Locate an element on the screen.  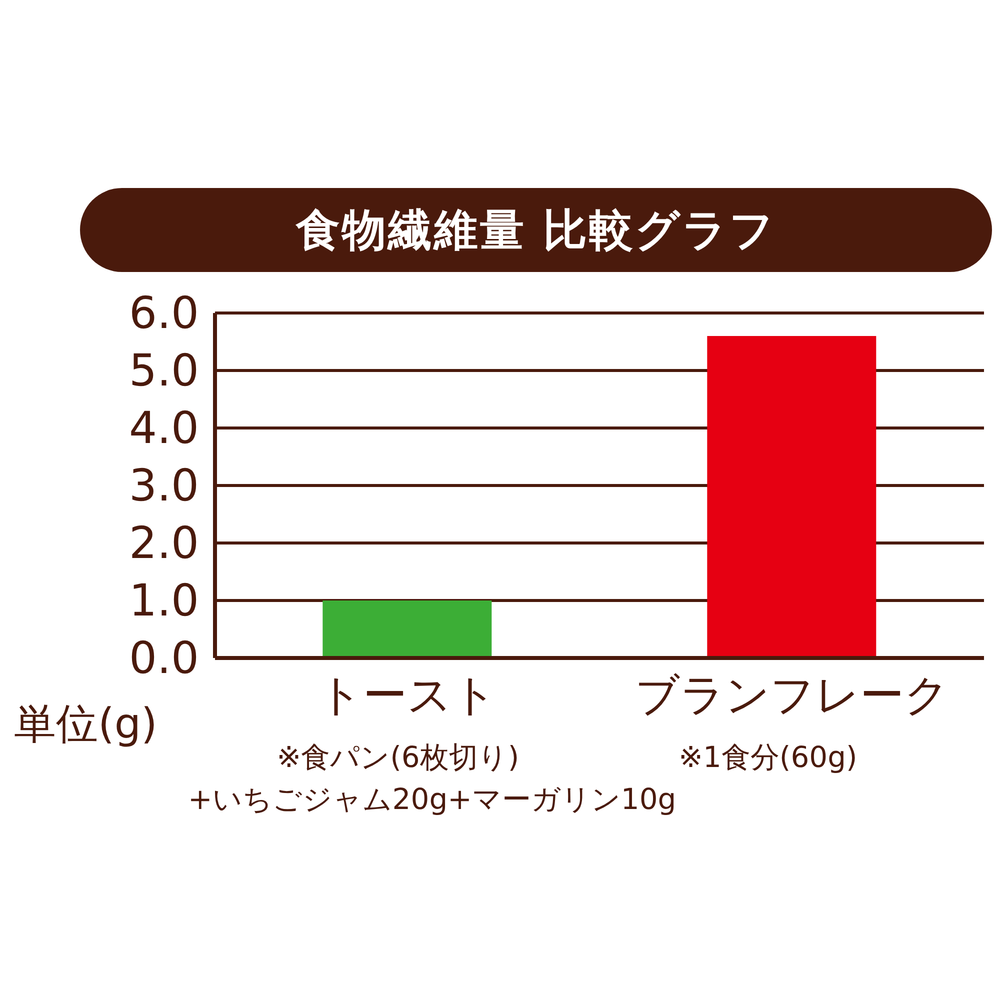
y-tick-label: 0.0 is located at coordinates (164, 658).